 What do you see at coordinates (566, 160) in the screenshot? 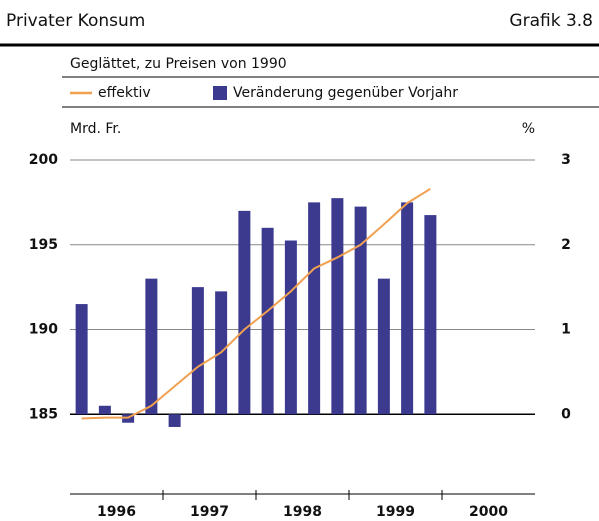
I see `y2-tick-label: 3` at bounding box center [566, 160].